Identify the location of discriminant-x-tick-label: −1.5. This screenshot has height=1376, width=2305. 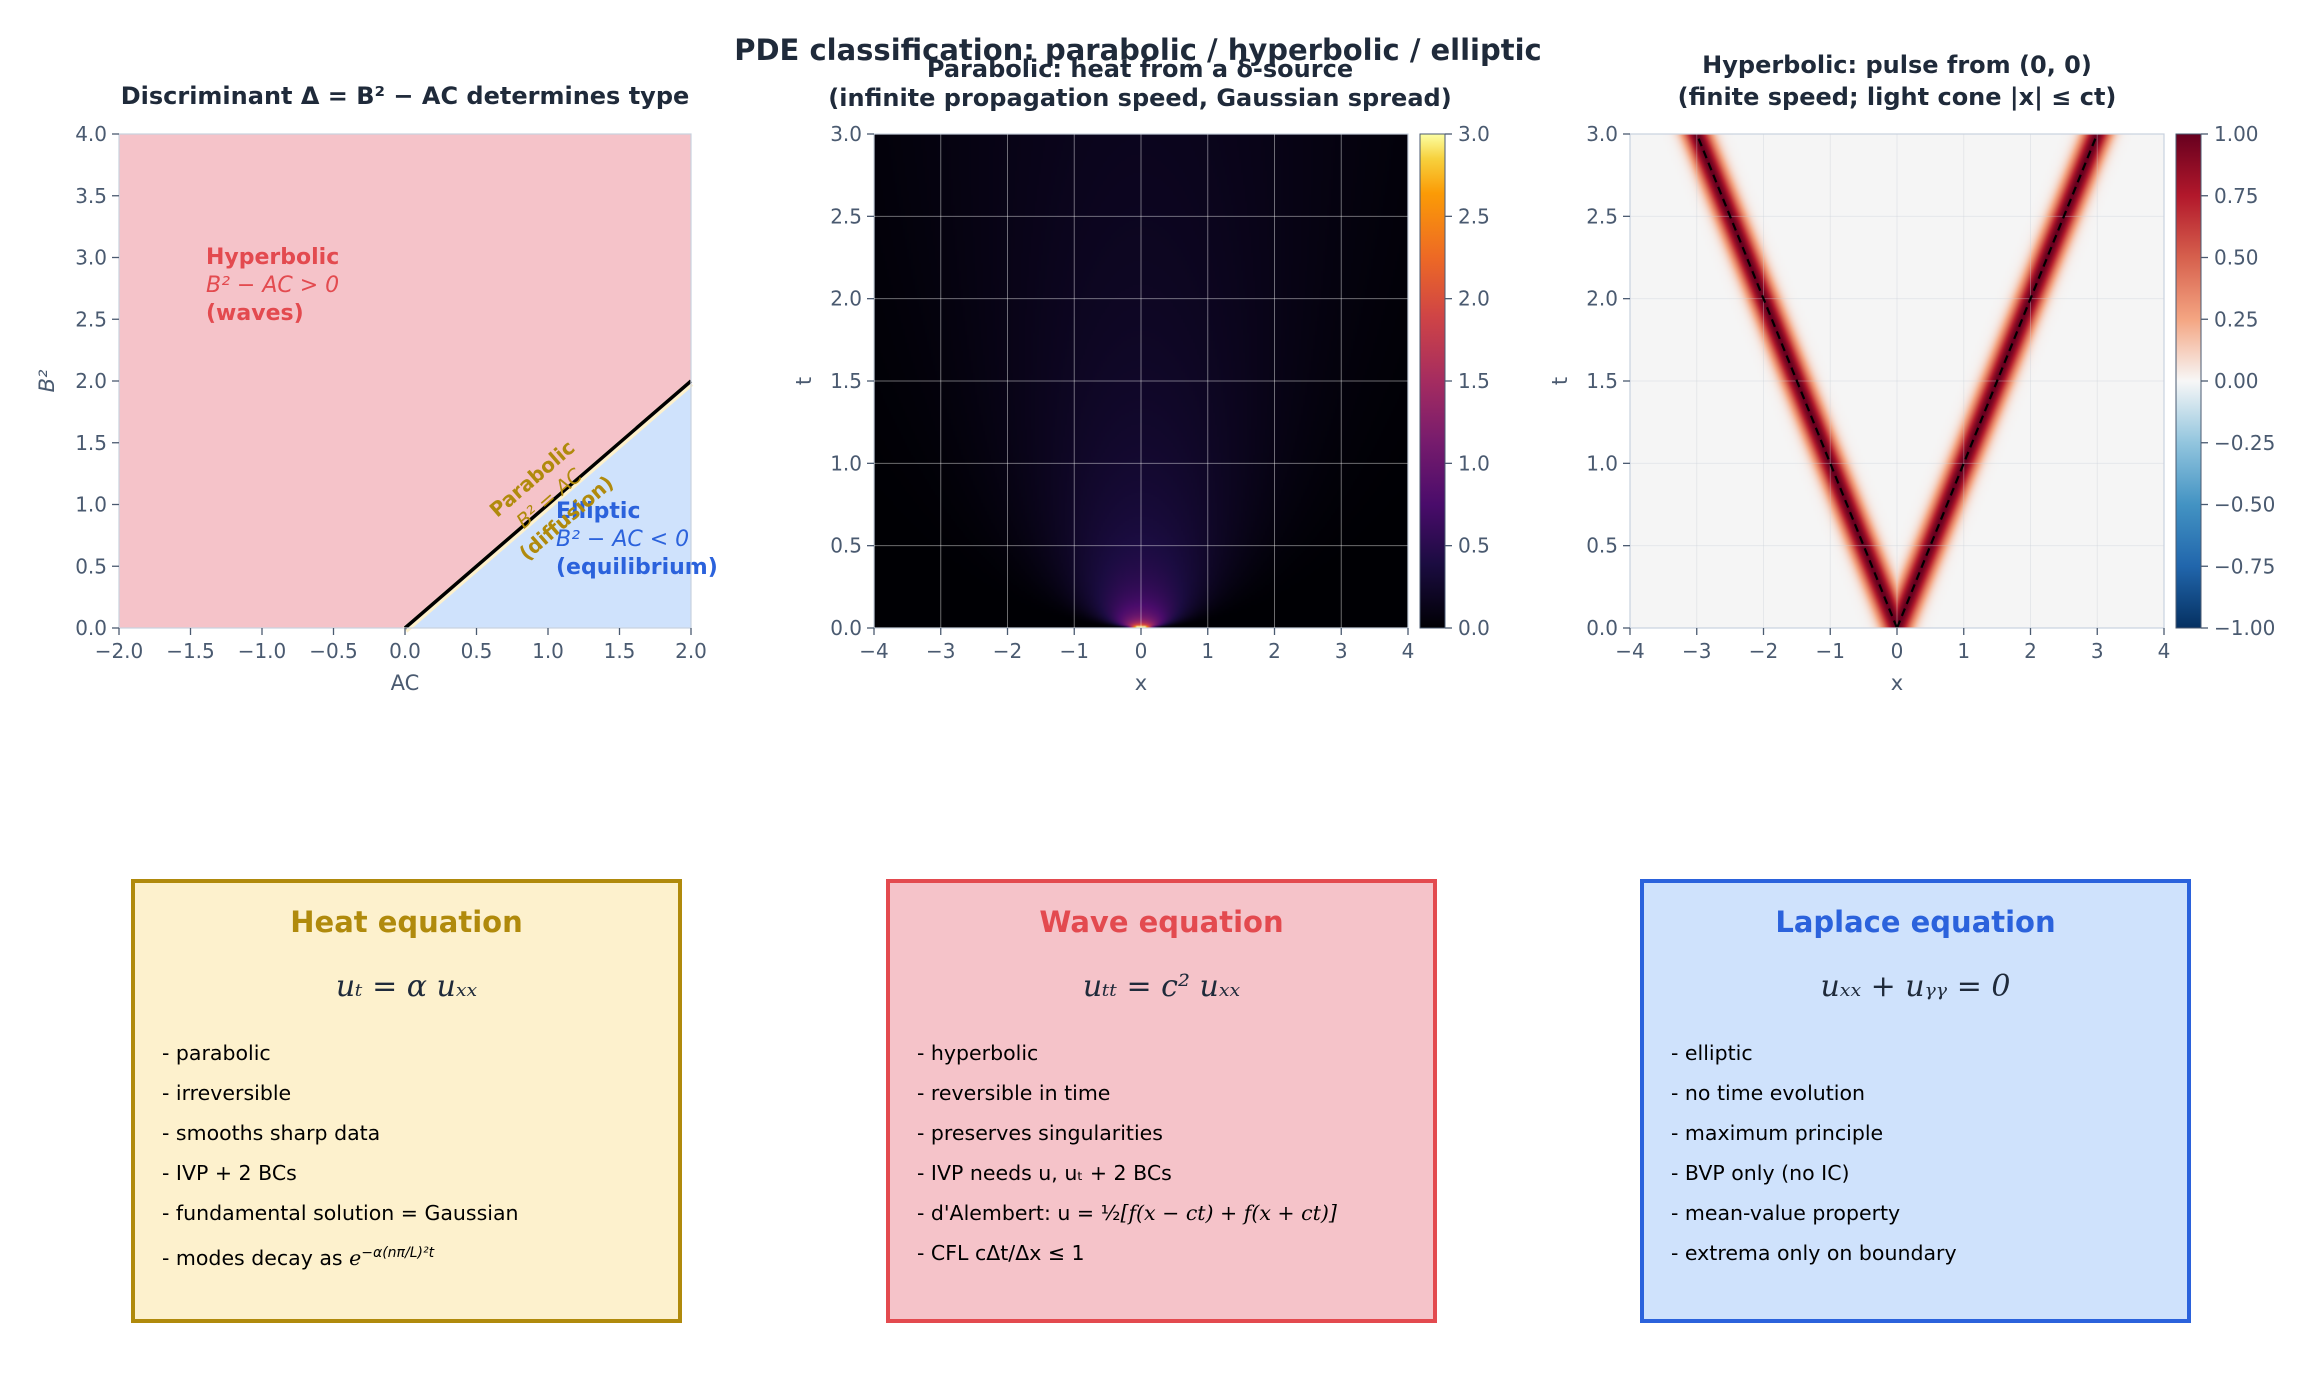
(190, 651).